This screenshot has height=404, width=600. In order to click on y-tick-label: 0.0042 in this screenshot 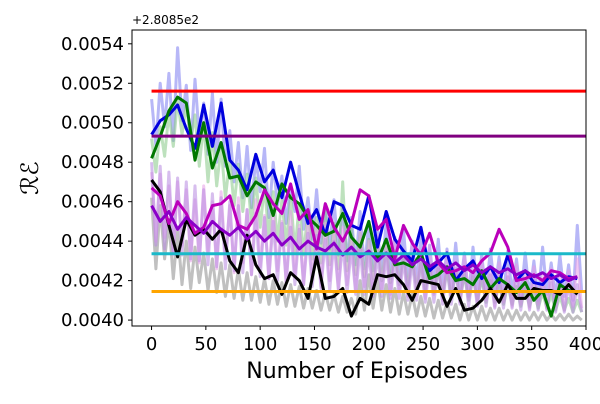, I will do `click(92, 281)`.